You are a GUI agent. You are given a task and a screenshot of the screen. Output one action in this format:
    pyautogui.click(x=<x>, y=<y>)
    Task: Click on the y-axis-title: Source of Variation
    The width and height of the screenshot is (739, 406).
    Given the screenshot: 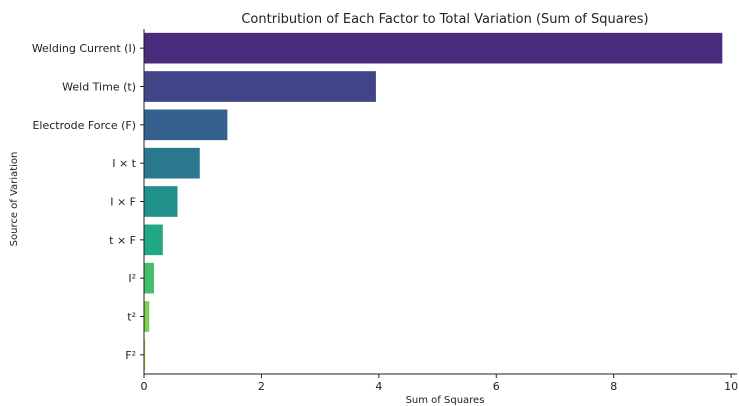 What is the action you would take?
    pyautogui.click(x=14, y=199)
    